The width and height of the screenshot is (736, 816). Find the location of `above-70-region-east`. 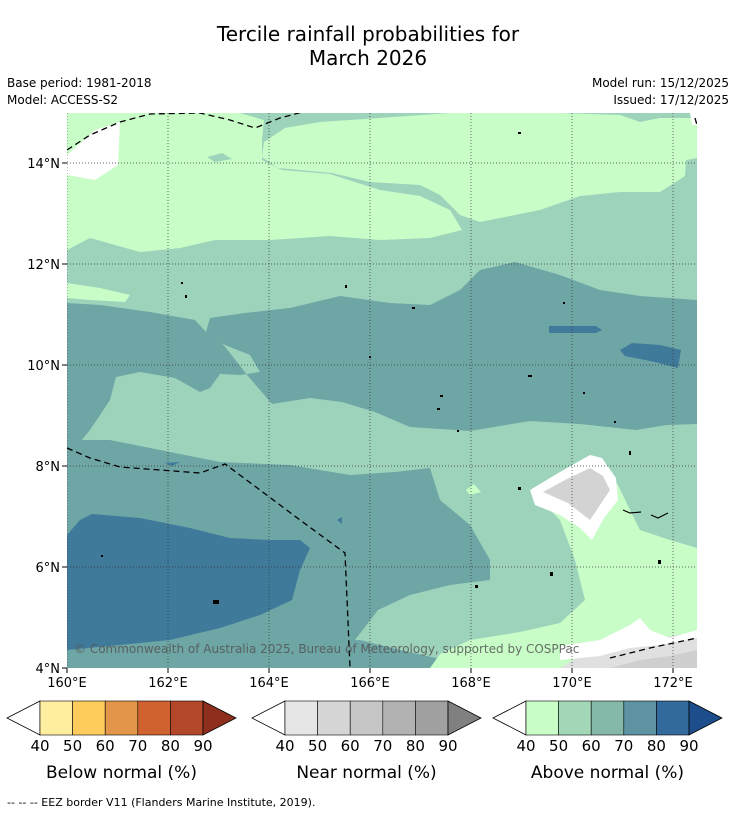

above-70-region-east is located at coordinates (650, 355).